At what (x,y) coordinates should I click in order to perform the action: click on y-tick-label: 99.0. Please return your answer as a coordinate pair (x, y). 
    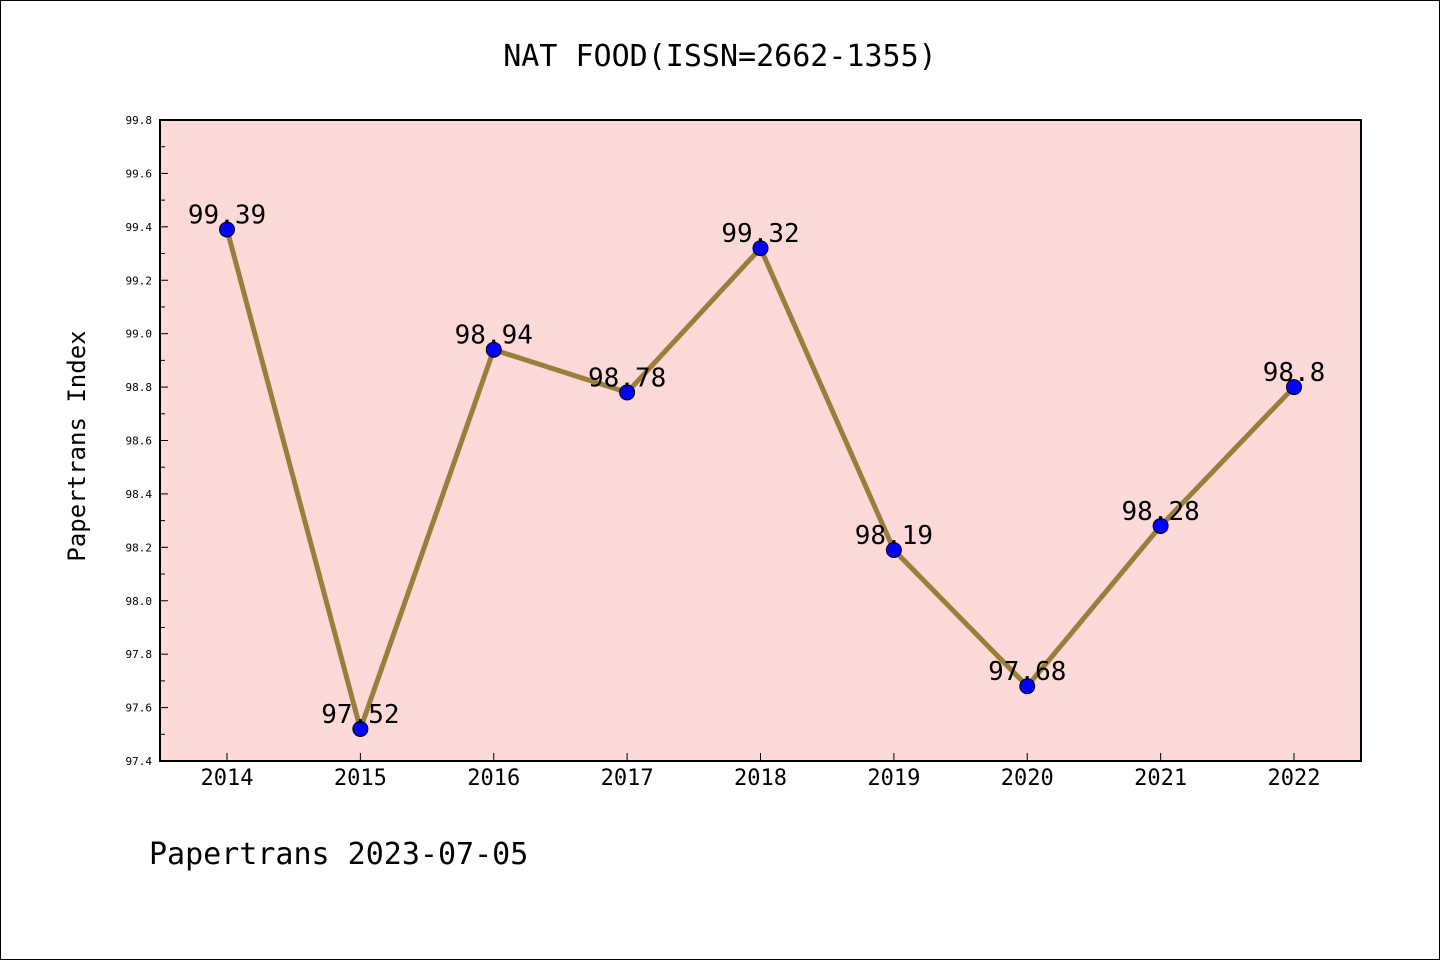
    Looking at the image, I should click on (139, 334).